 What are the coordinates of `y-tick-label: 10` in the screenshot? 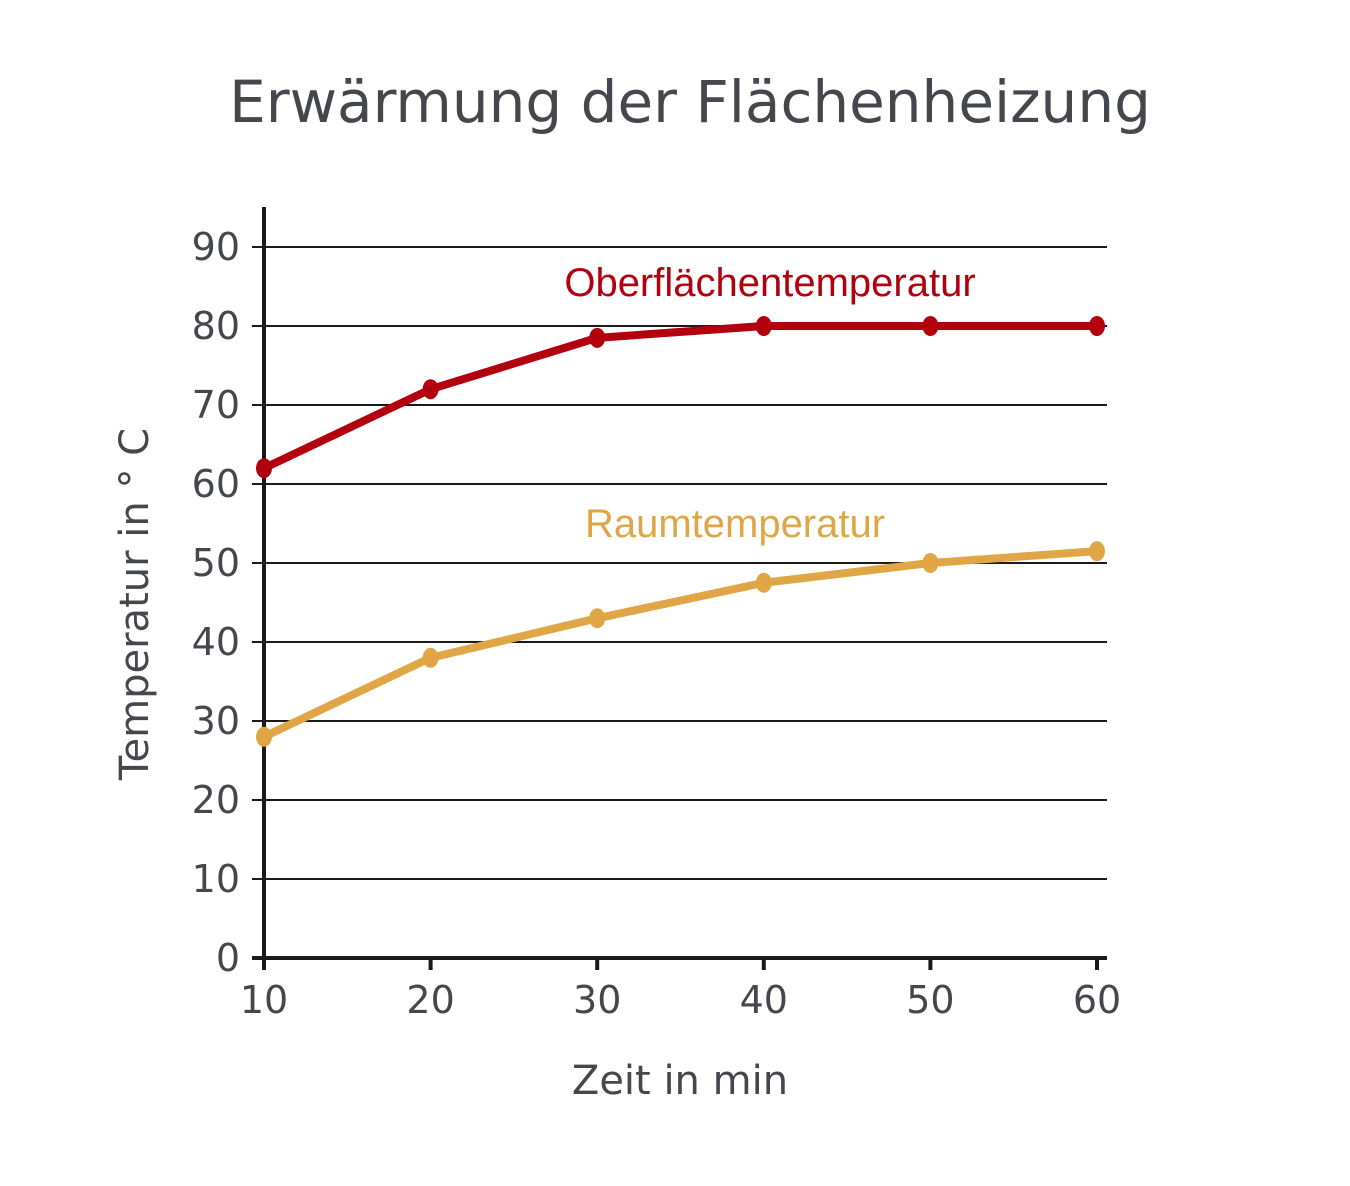 It's located at (216, 879).